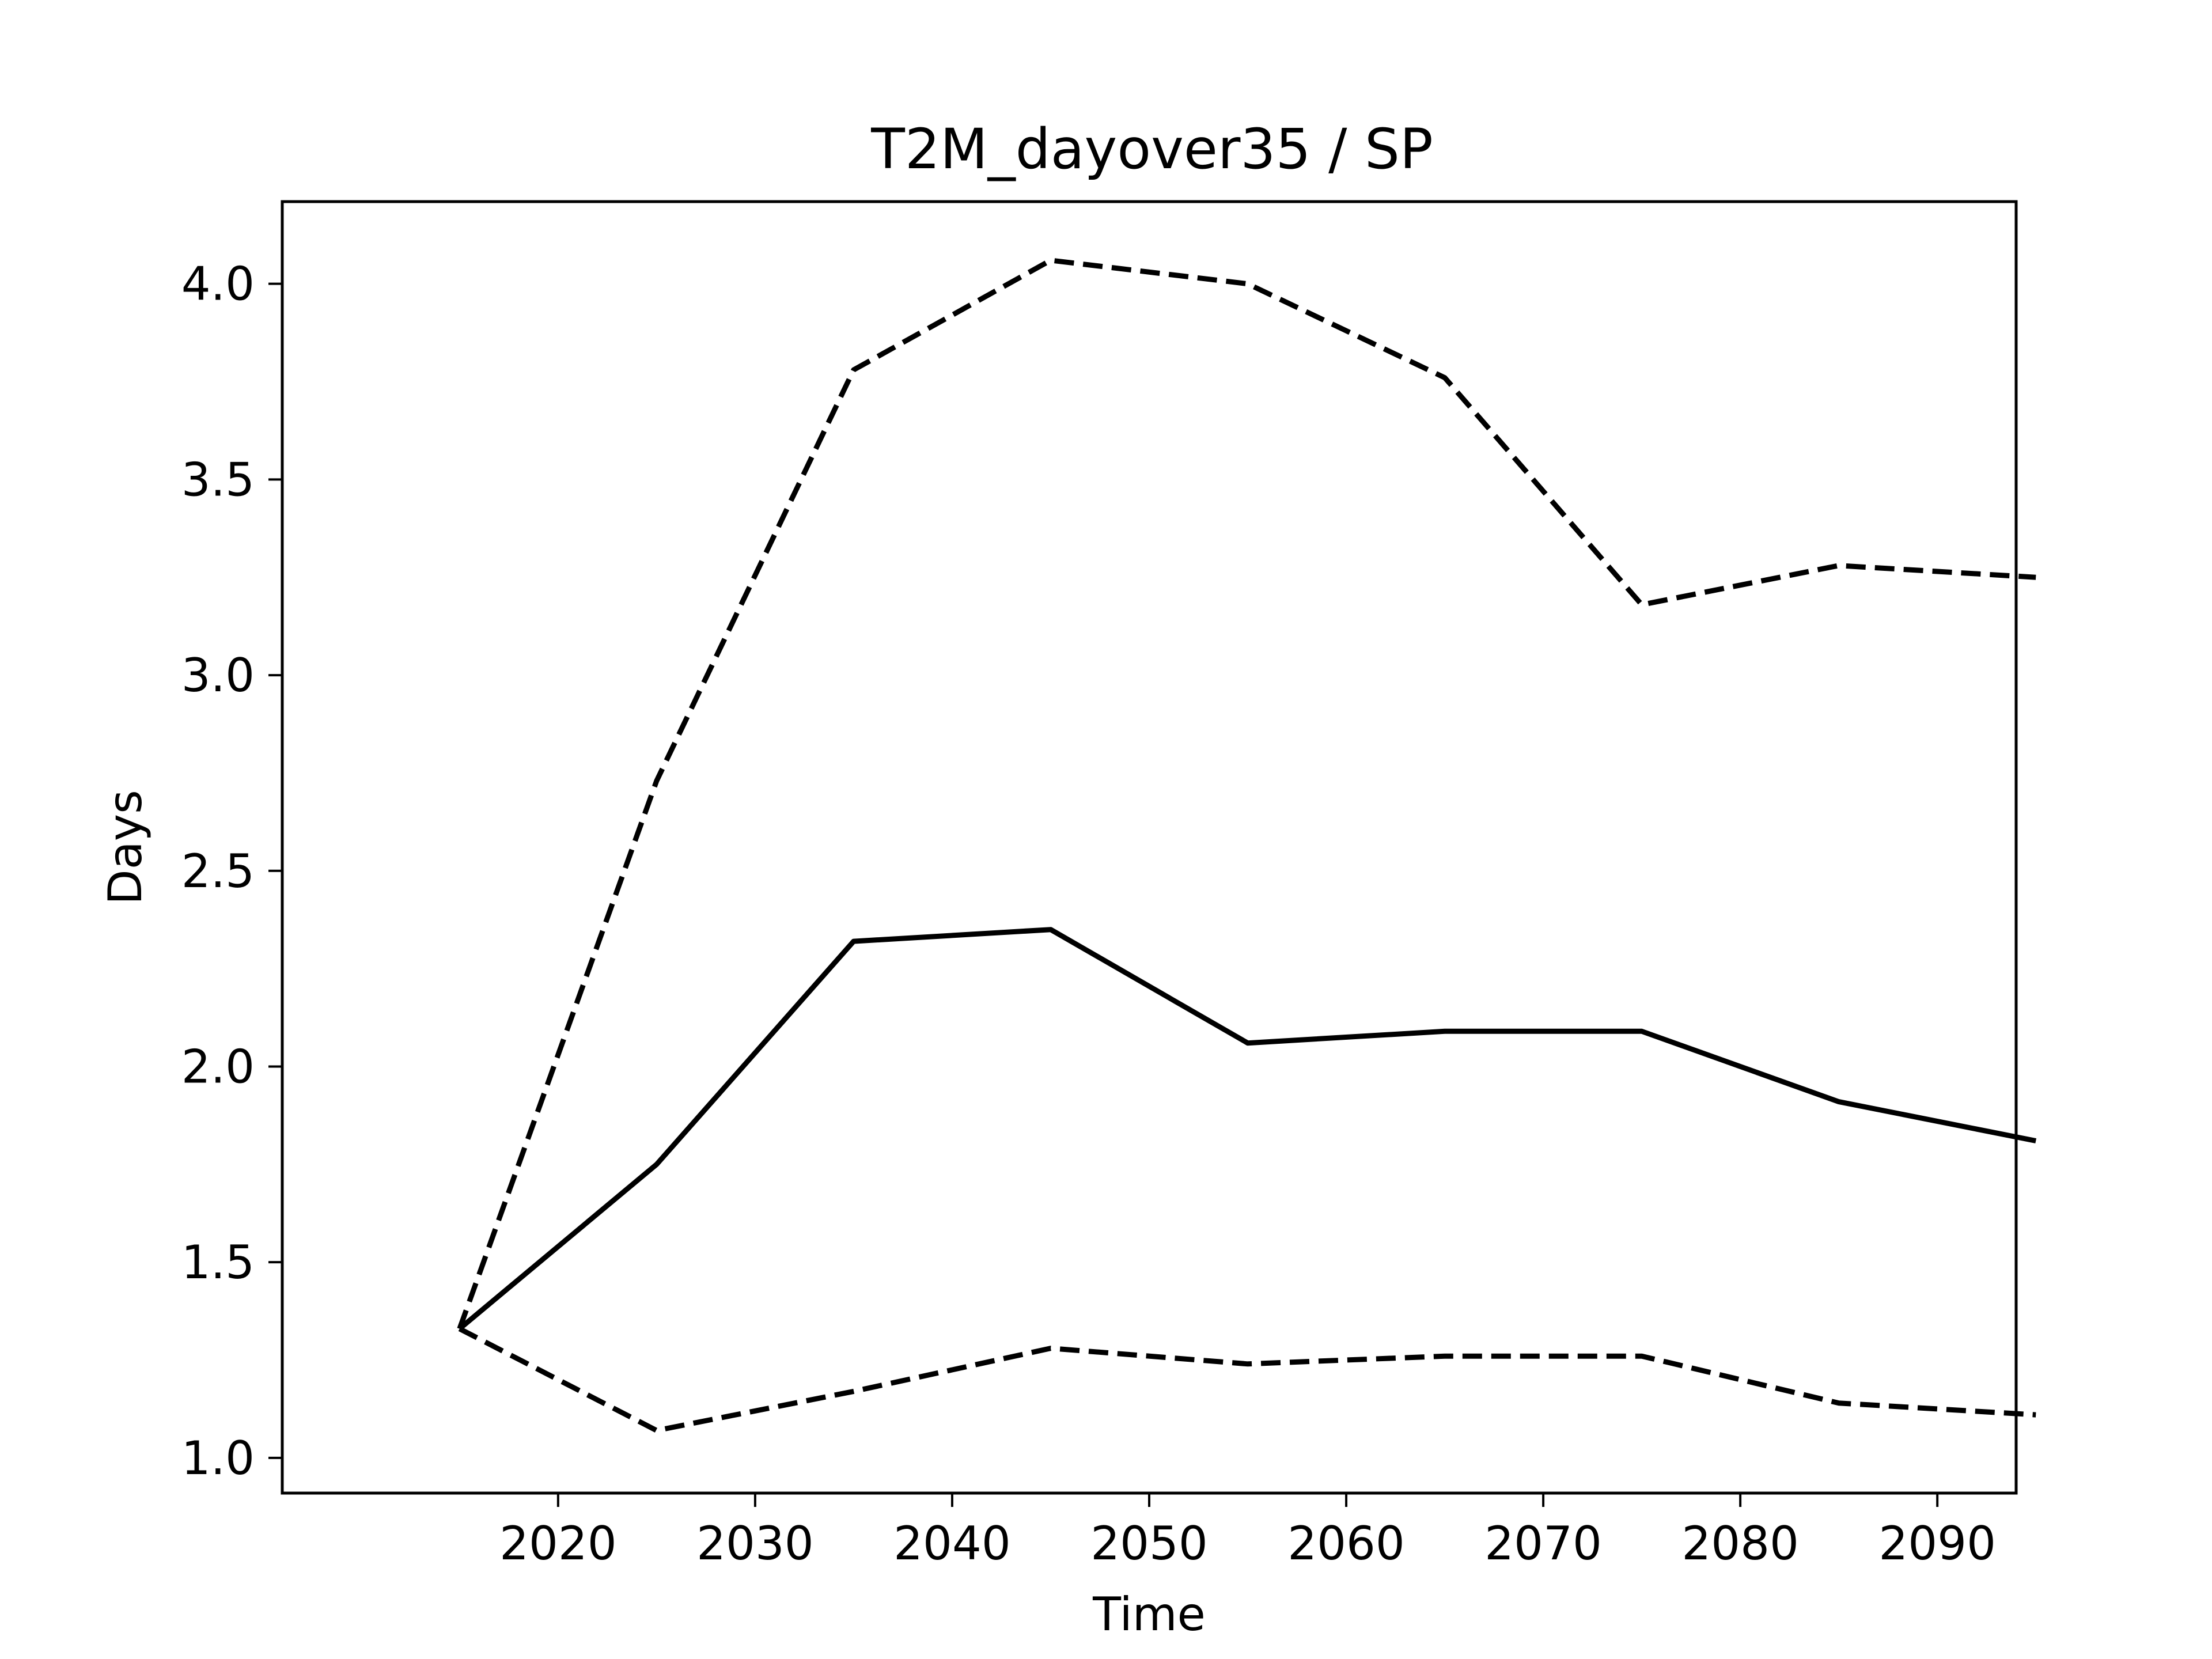 This screenshot has height=1659, width=2212. Describe the element at coordinates (1247, 1531) in the screenshot. I see `x-axis: 2020 2030 2040 2050 2060 2070 2080 2090` at that location.